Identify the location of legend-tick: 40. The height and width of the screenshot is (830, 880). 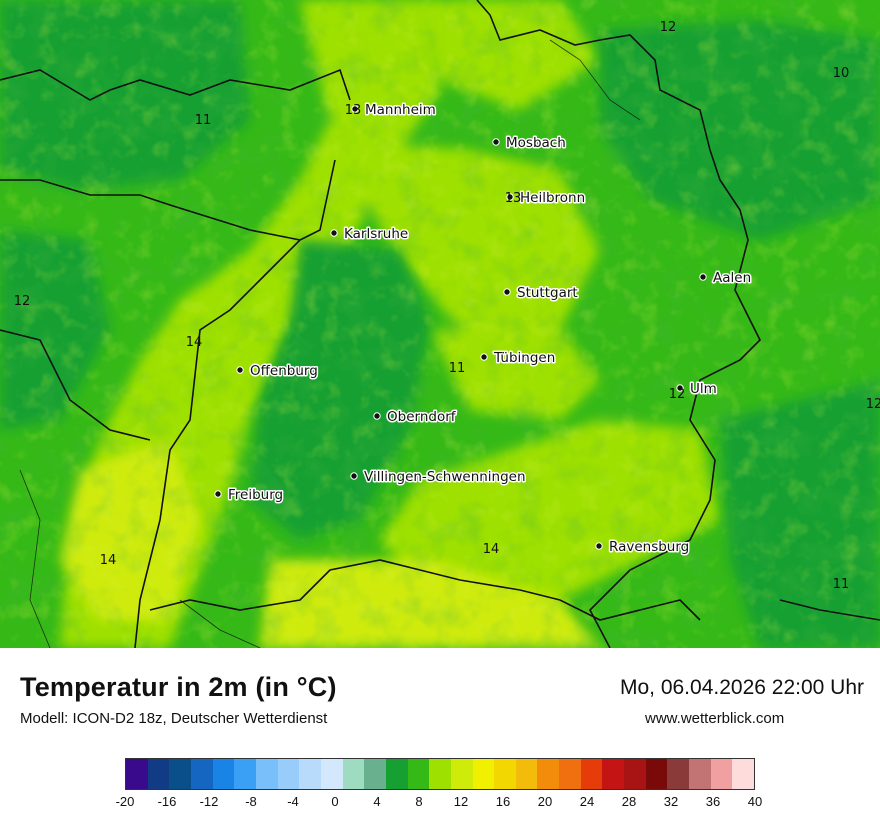
(755, 801).